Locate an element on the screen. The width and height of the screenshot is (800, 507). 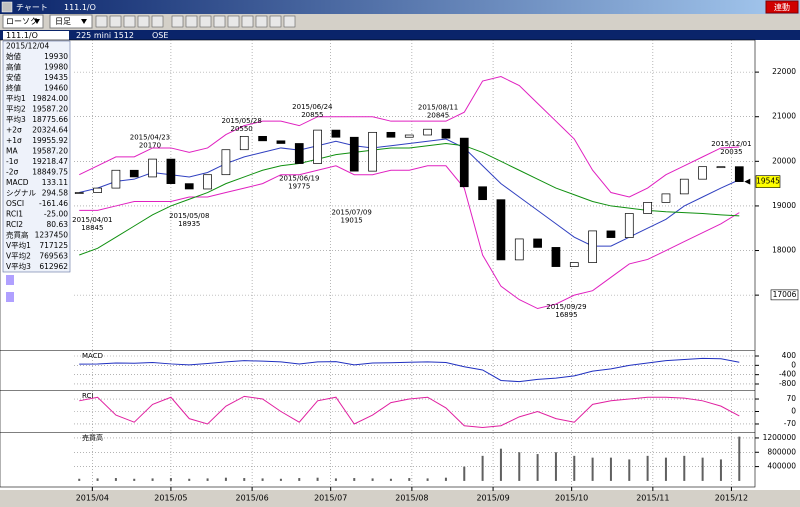
info-label: 終値 is located at coordinates (13, 88).